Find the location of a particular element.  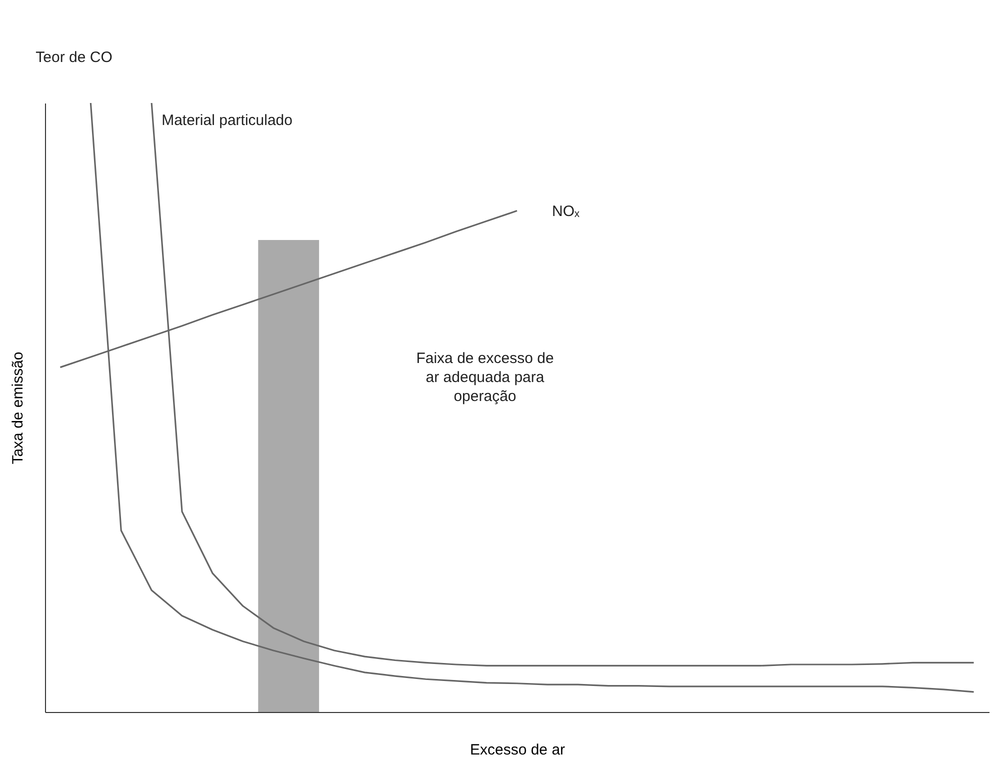

y-axis-title: Taxa de emissão is located at coordinates (18, 408).